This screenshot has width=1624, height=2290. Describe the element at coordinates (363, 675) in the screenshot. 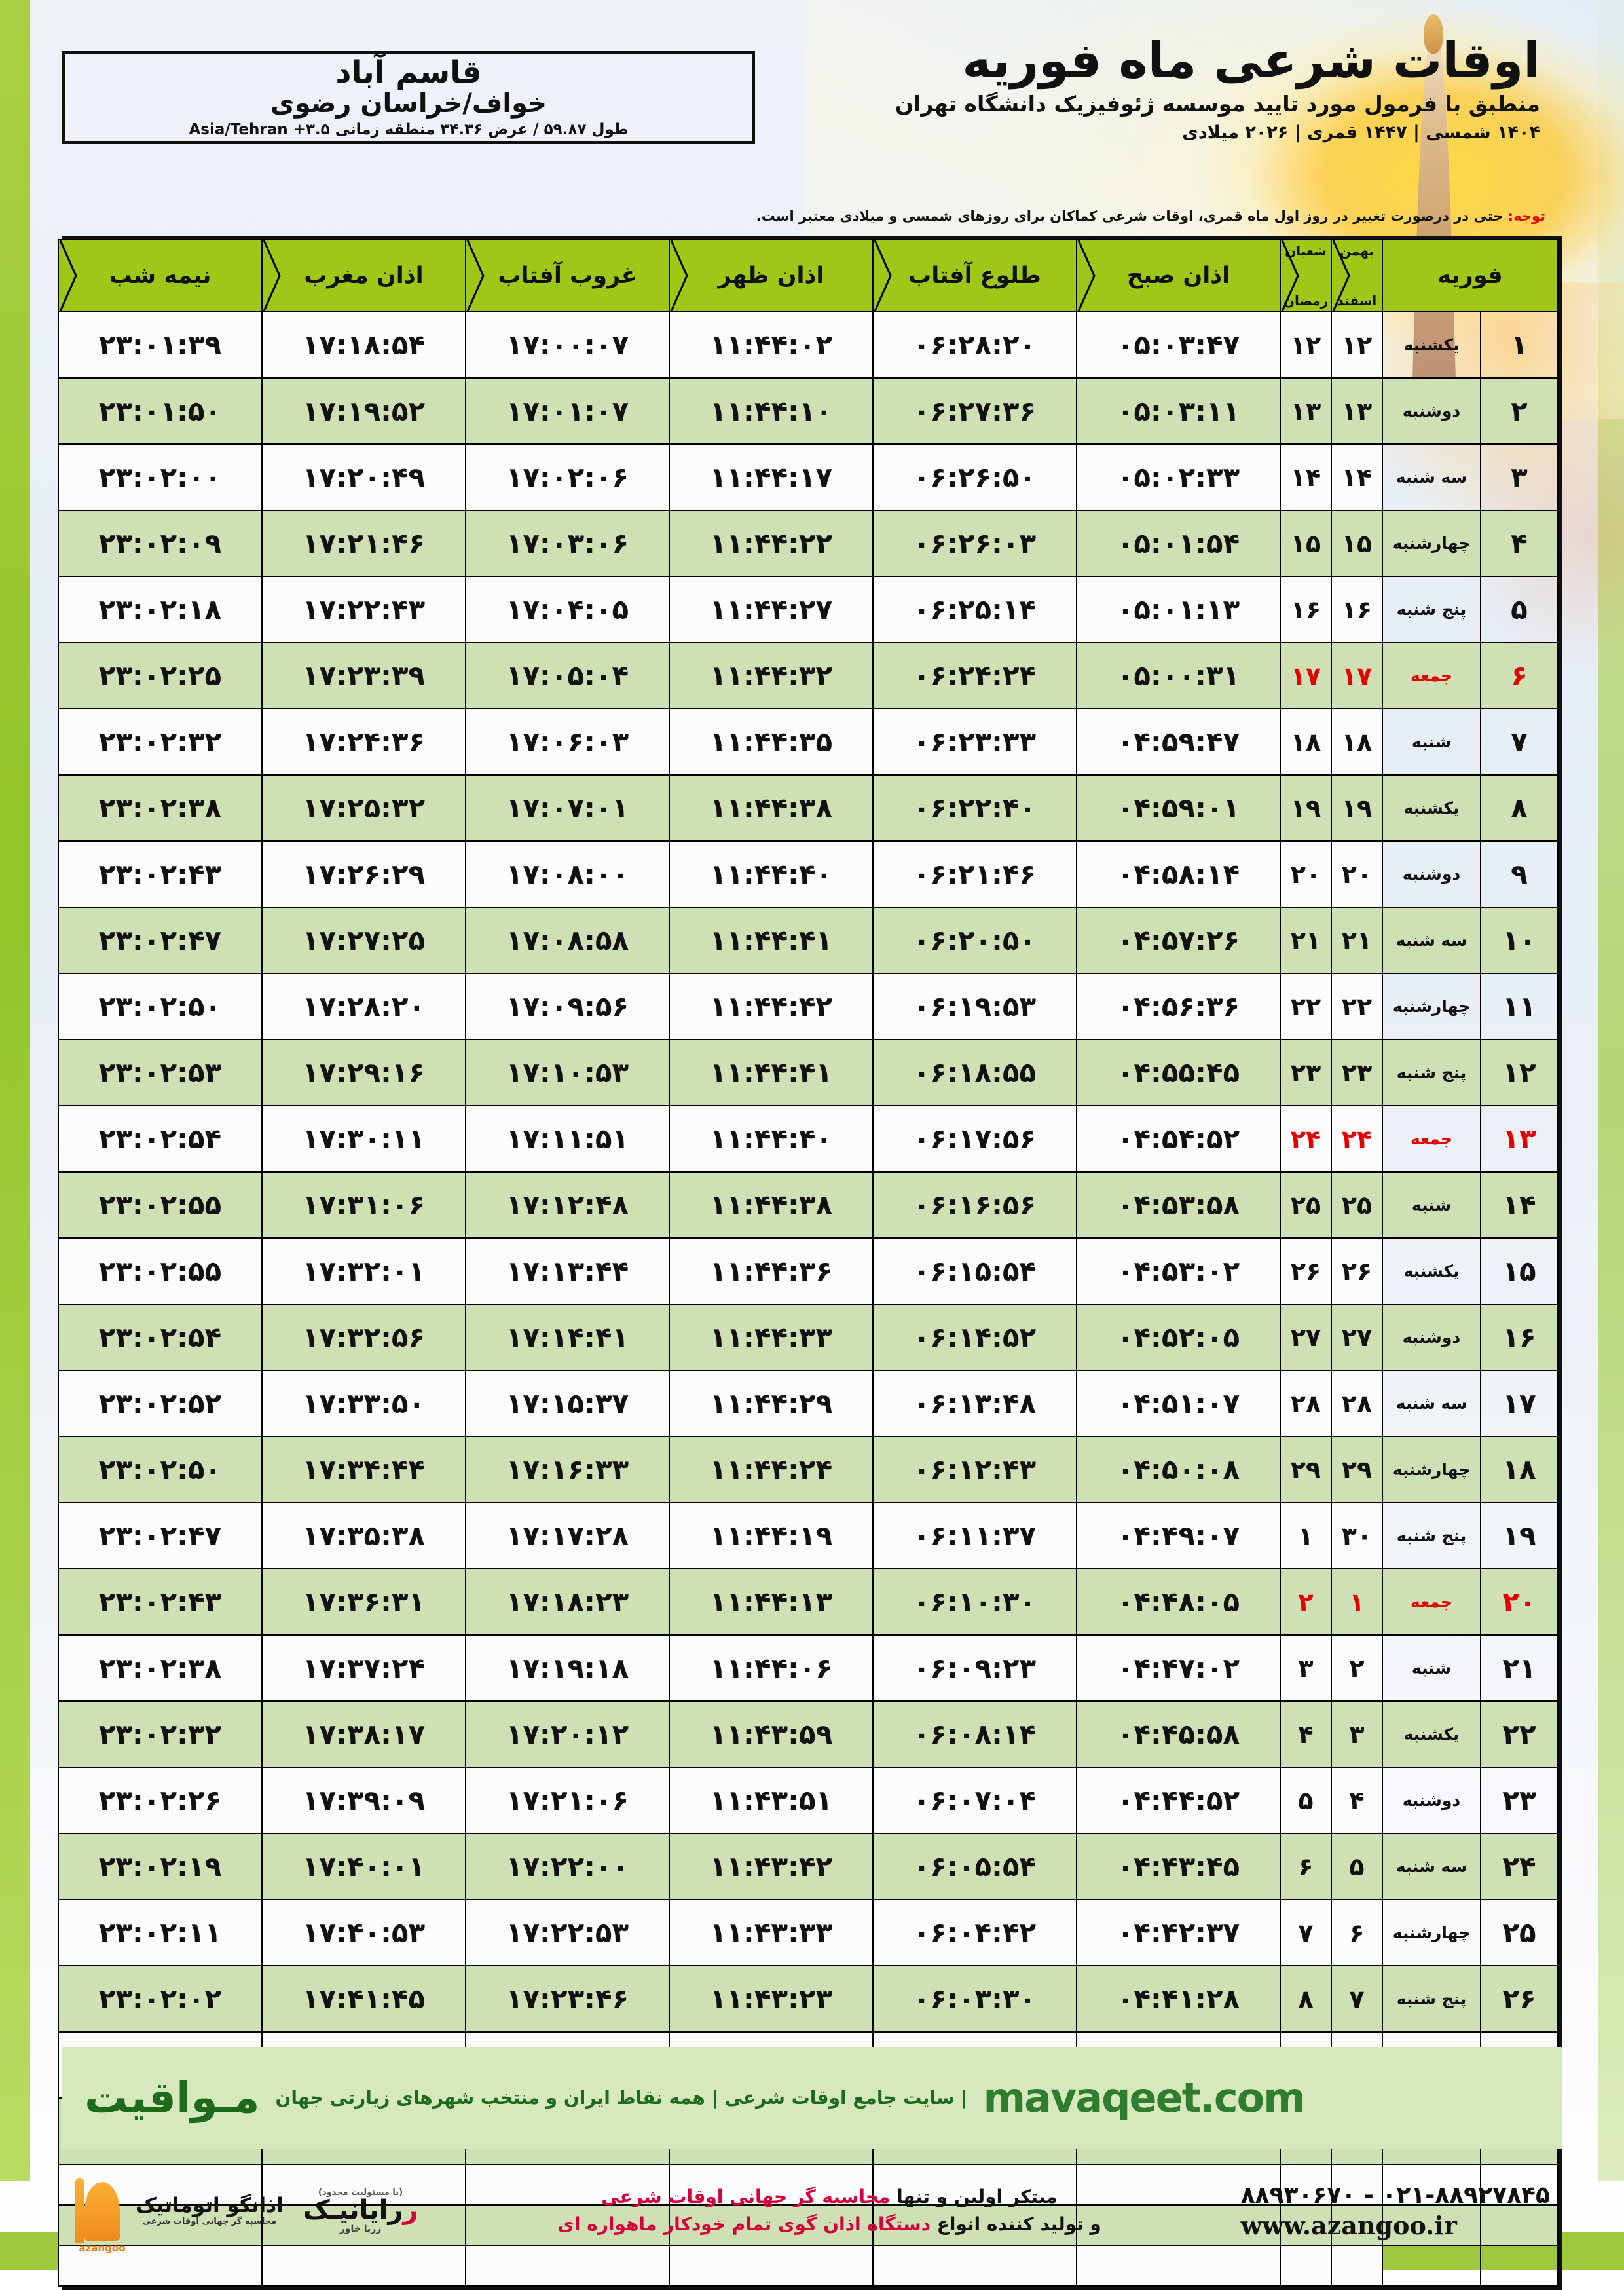

I see `cell-maghrib: ۱۷:۲۳:۳۹` at that location.